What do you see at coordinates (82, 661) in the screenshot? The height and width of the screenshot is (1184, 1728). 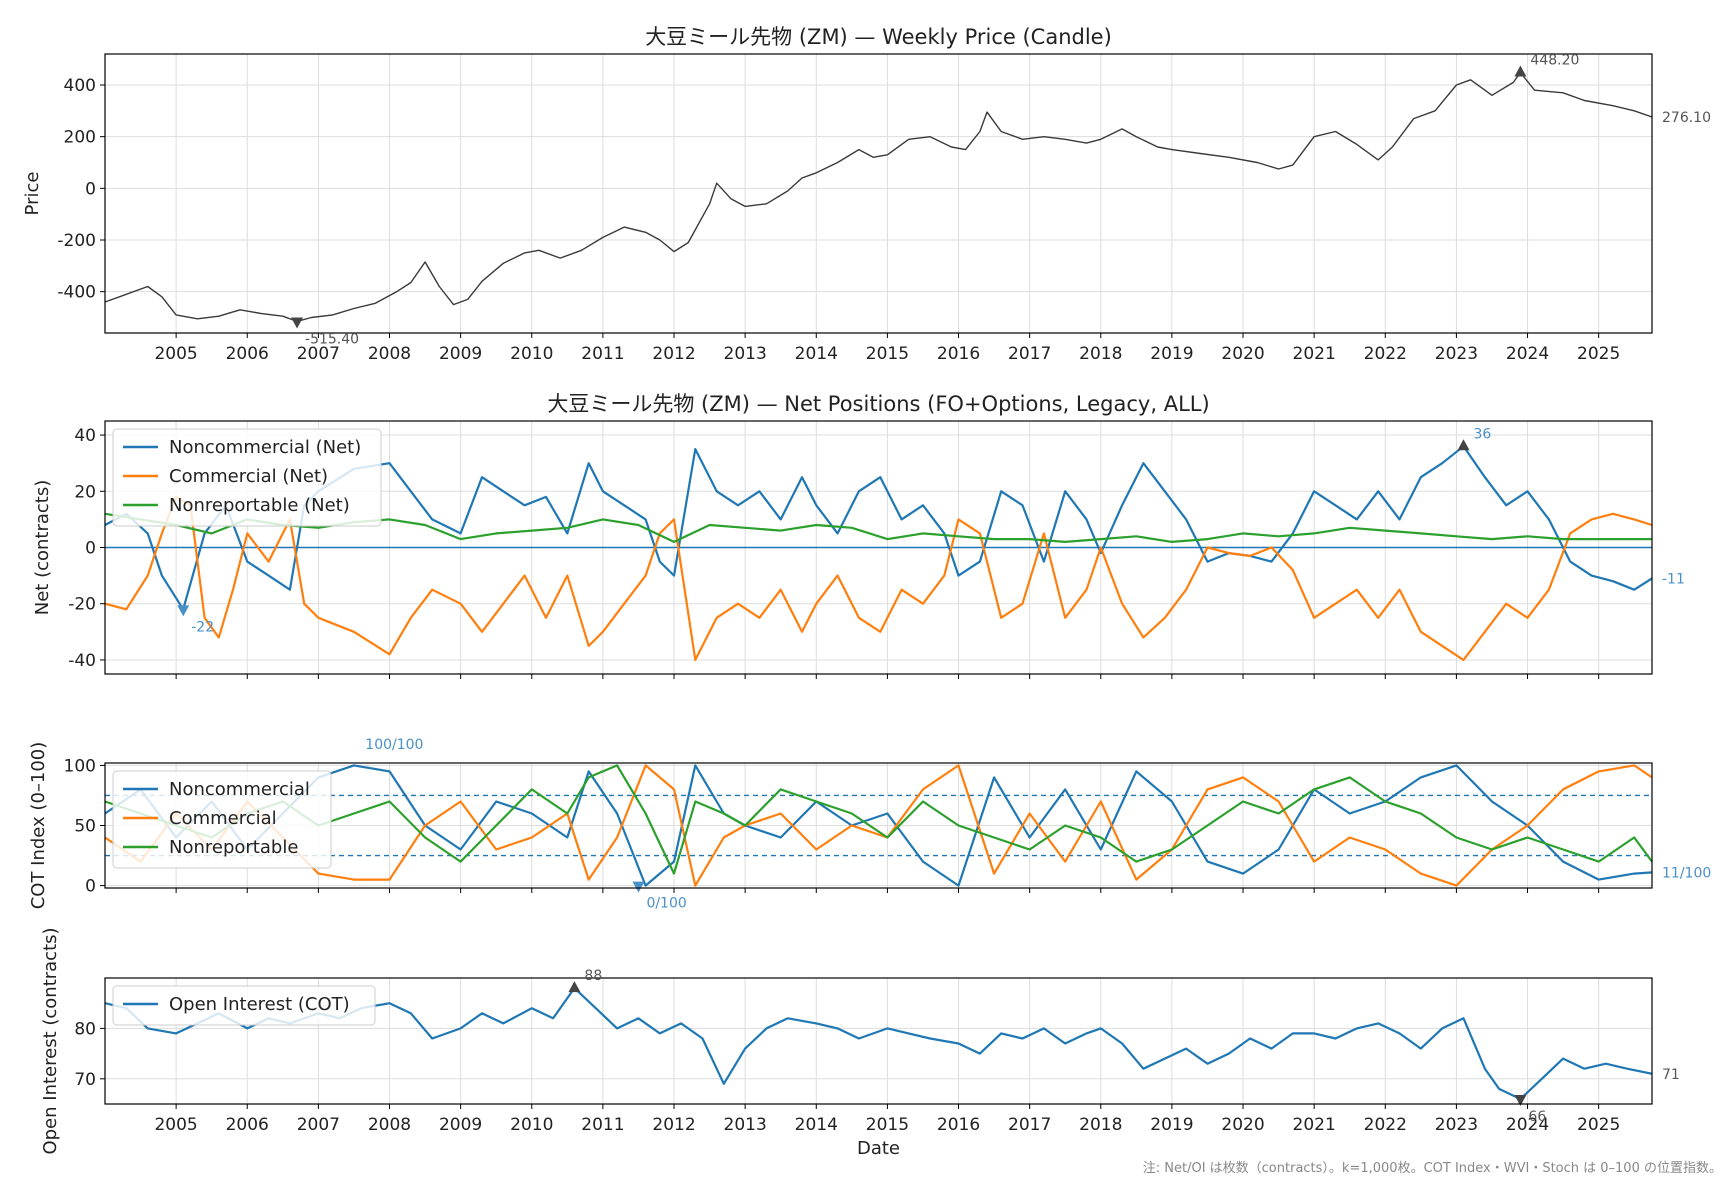 I see `y-tick-label: -40` at bounding box center [82, 661].